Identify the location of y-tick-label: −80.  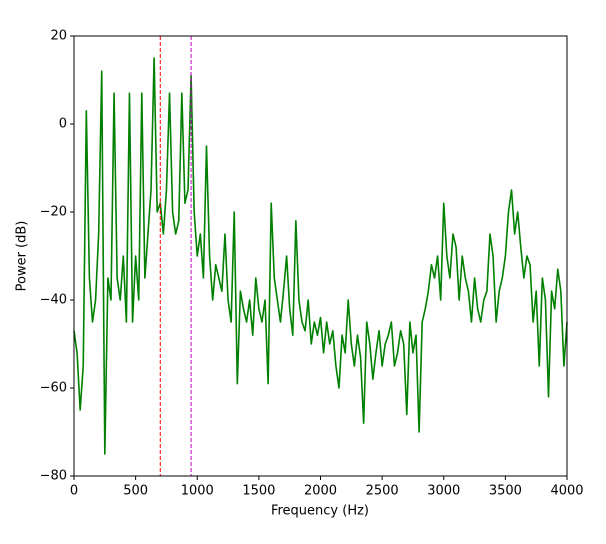
(53, 476).